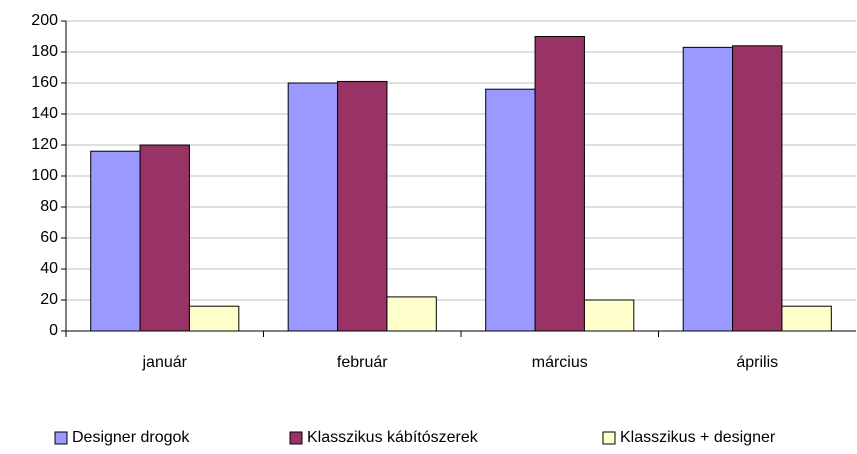 Image resolution: width=857 pixels, height=454 pixels. Describe the element at coordinates (698, 437) in the screenshot. I see `legend-label: Klasszikus + designer` at that location.